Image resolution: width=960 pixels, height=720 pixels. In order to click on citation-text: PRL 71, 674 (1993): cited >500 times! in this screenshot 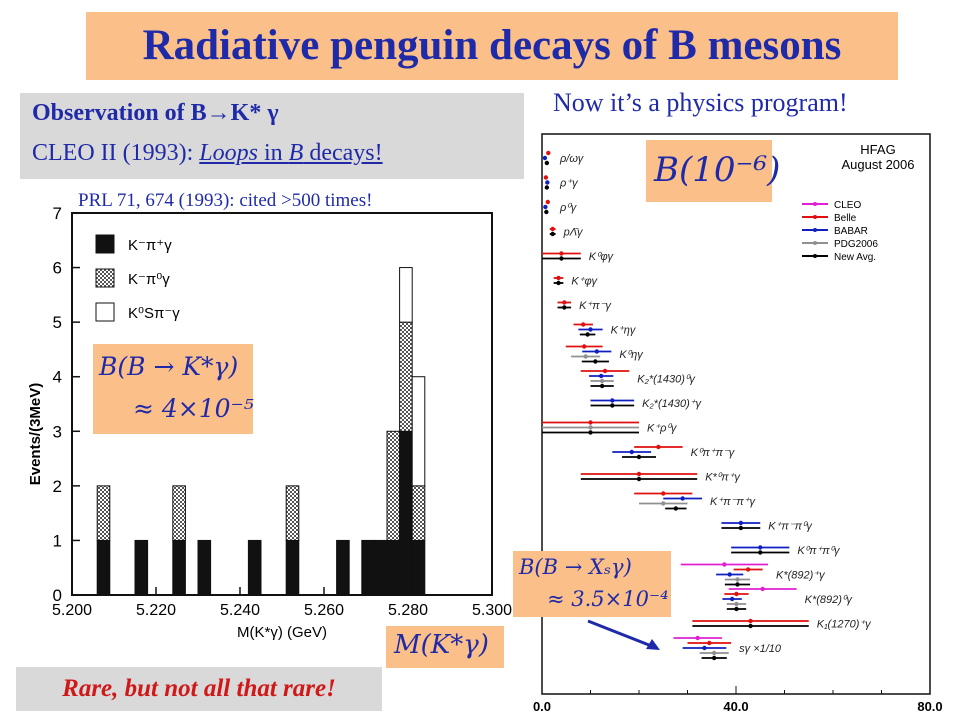, I will do `click(225, 200)`.